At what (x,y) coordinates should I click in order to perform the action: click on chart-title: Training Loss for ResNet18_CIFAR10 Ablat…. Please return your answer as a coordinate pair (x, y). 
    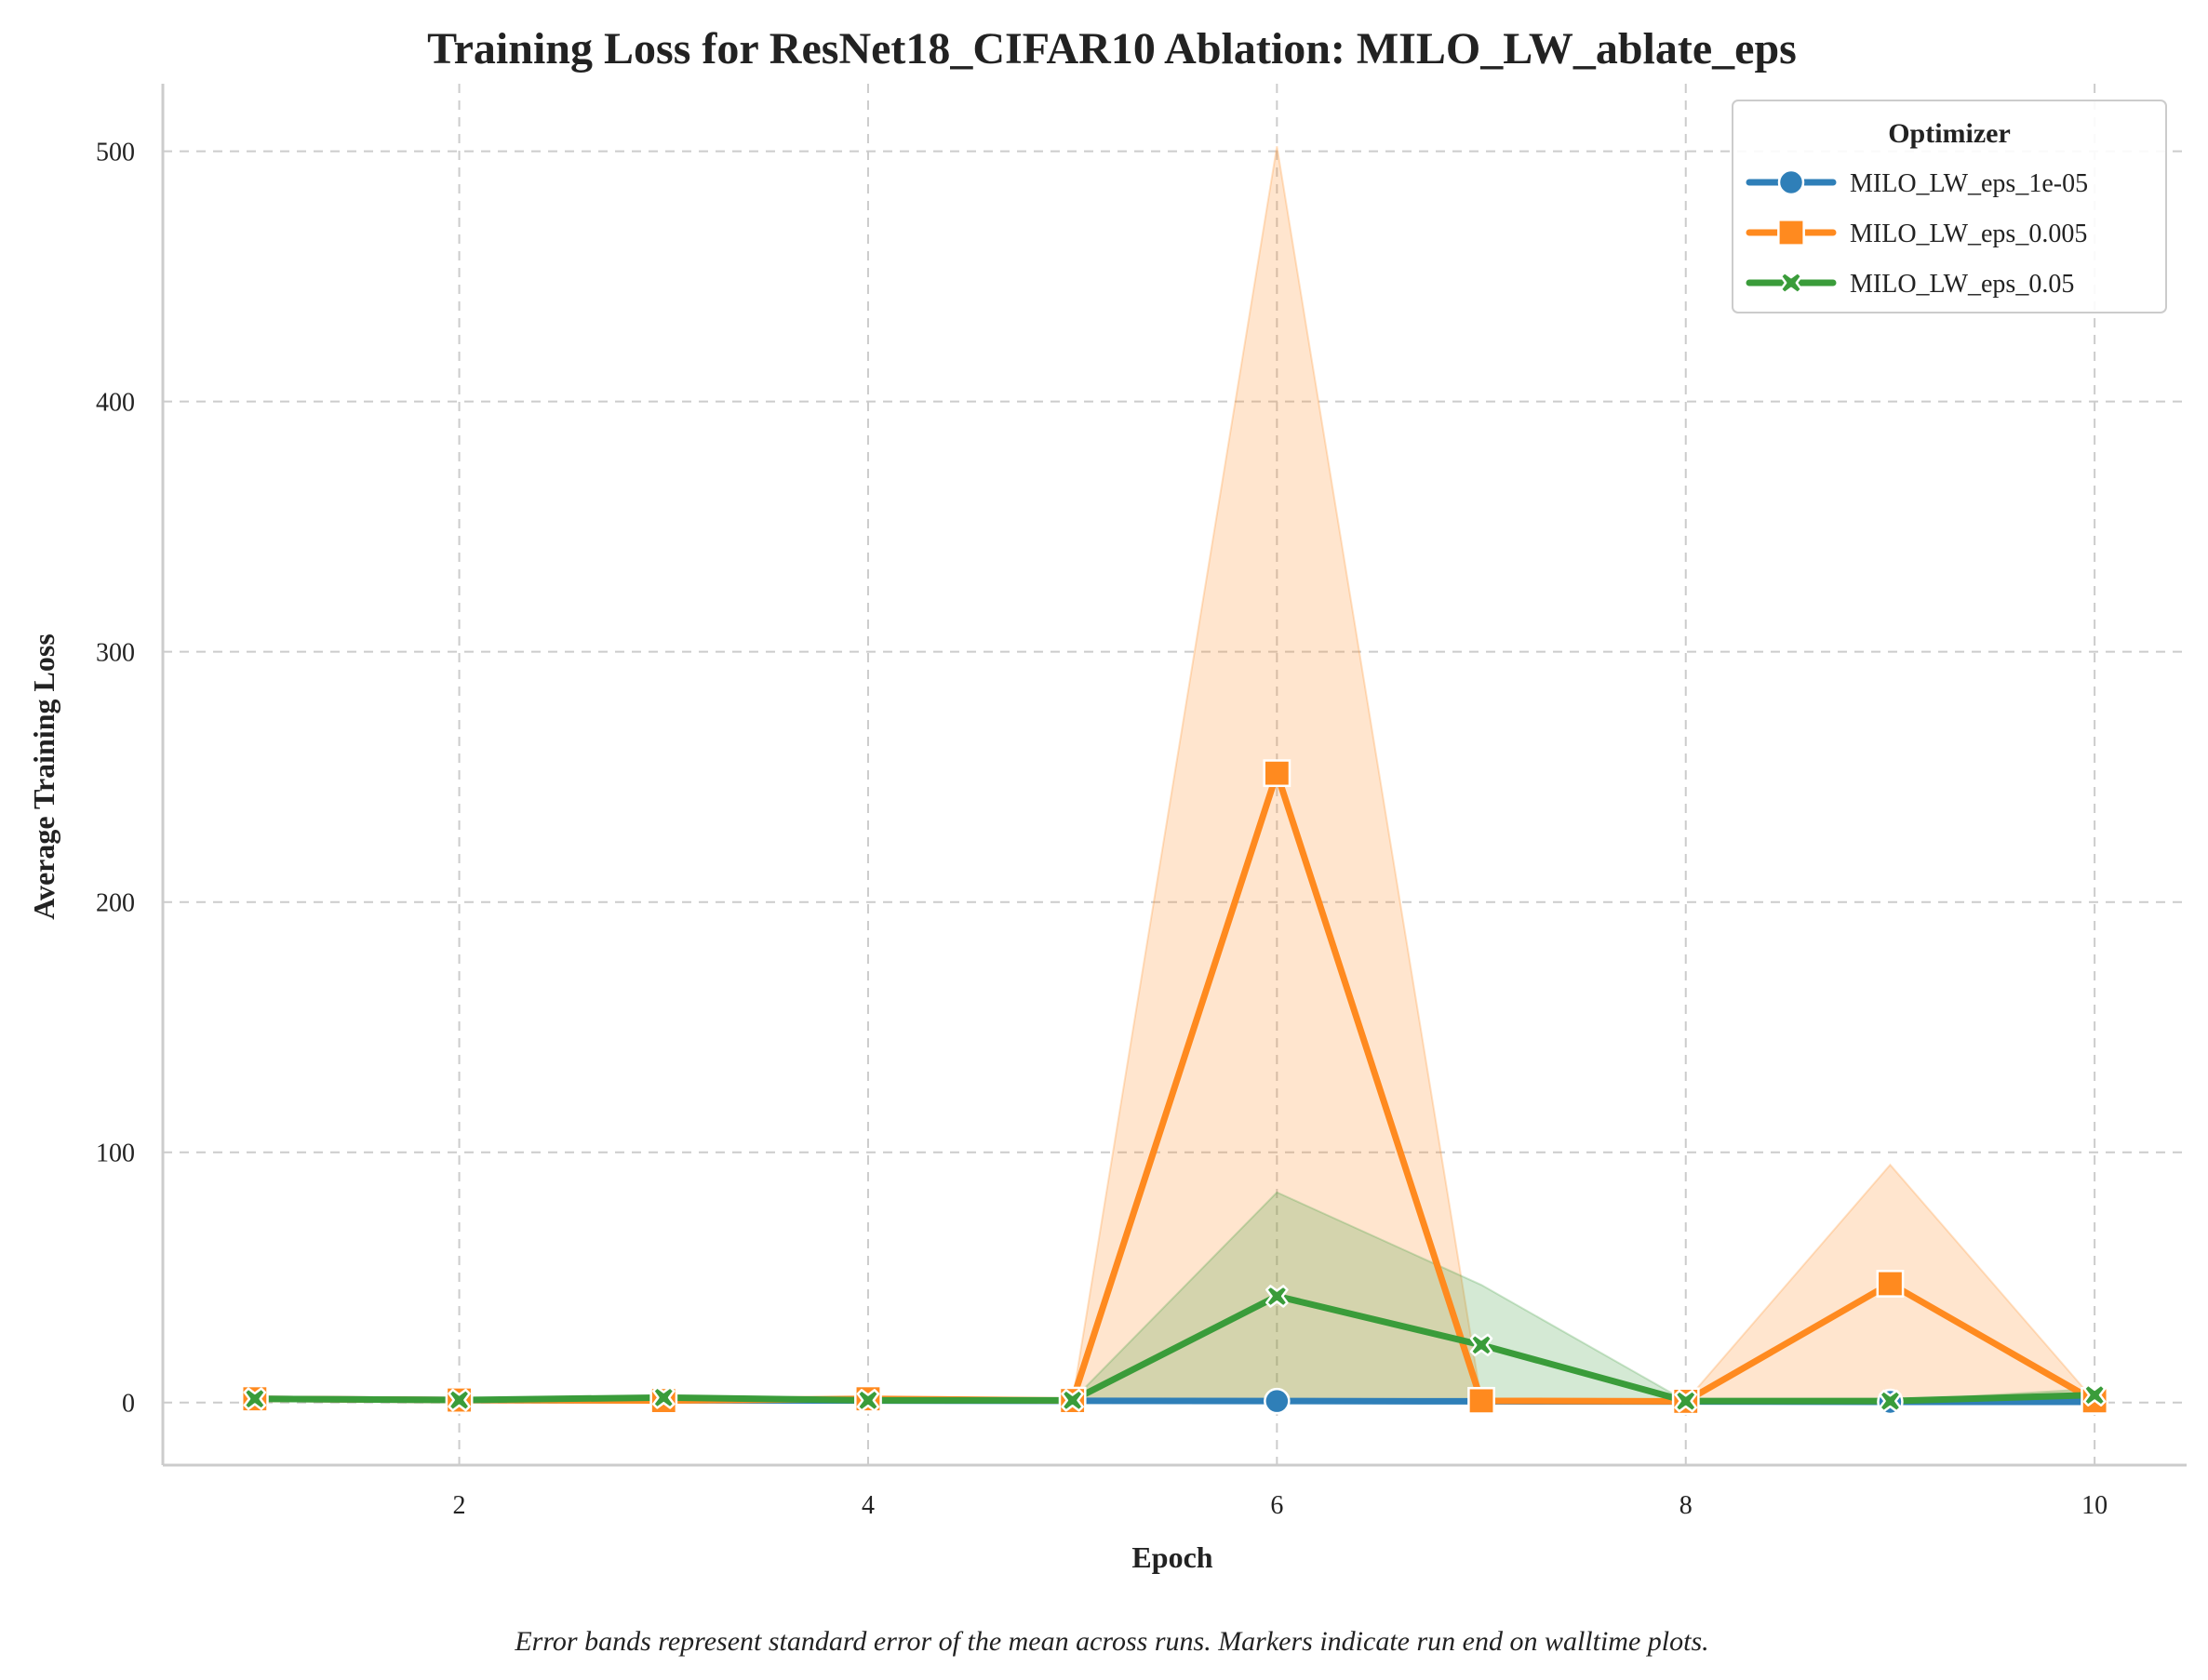
    Looking at the image, I should click on (1112, 48).